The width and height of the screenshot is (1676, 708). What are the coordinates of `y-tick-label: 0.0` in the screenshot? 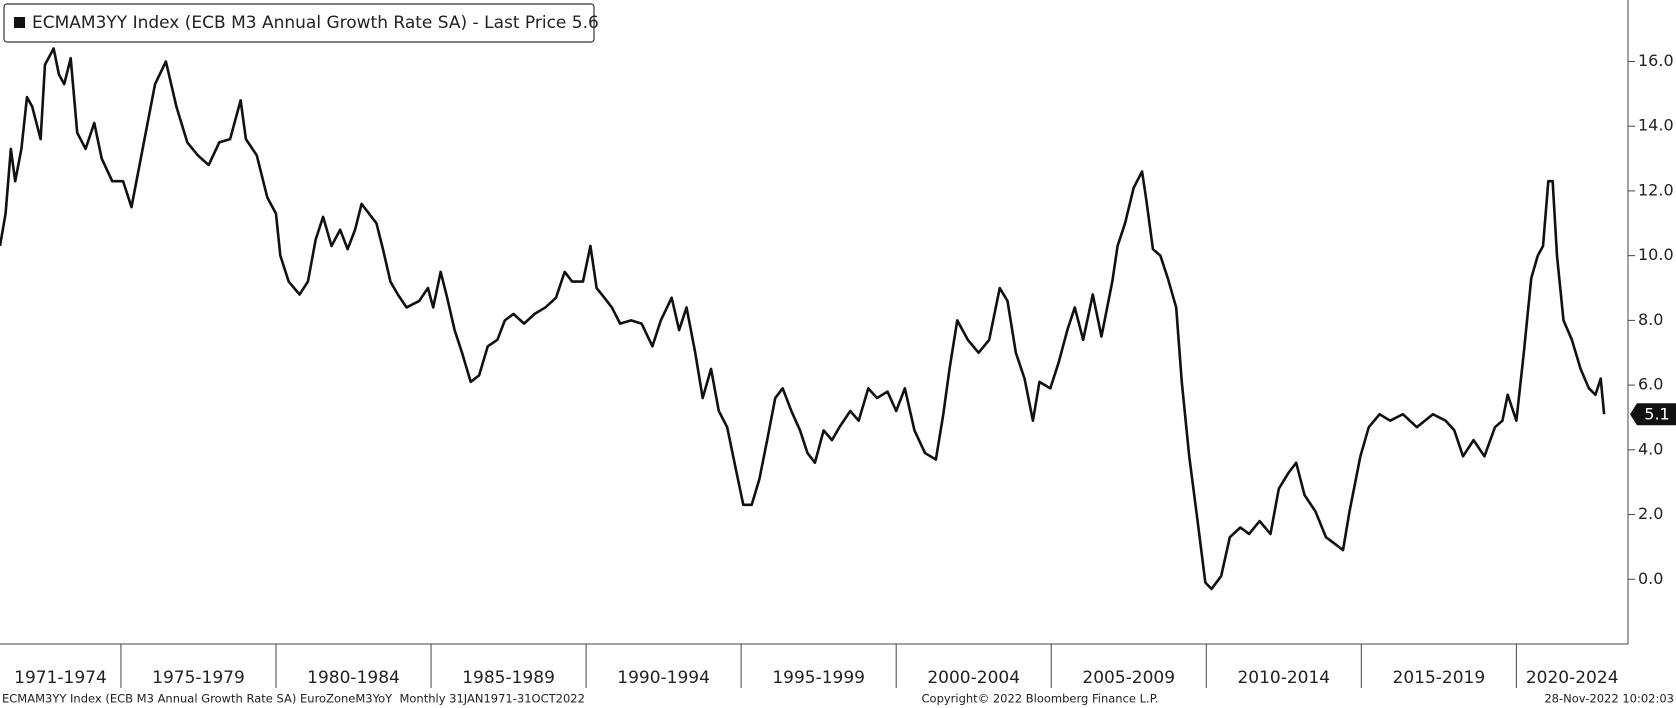 It's located at (1650, 578).